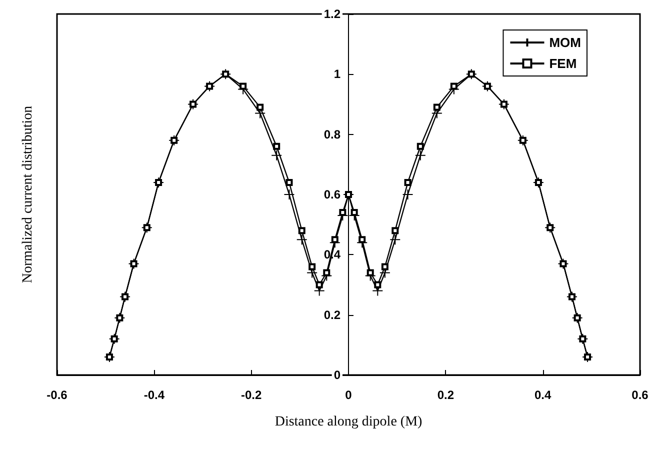 The height and width of the screenshot is (455, 662). What do you see at coordinates (332, 14) in the screenshot?
I see `y-tick-label: 1.2` at bounding box center [332, 14].